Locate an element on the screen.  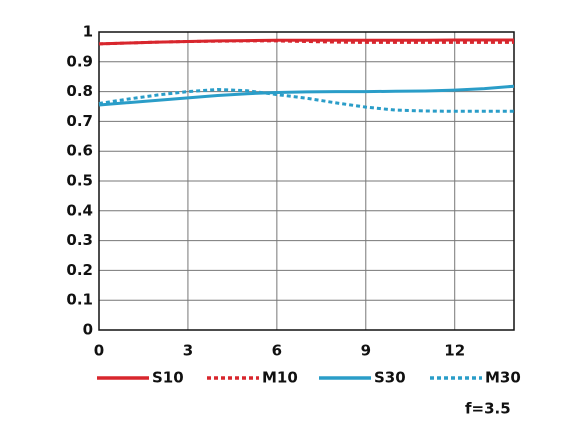
x-tick-label: 12 is located at coordinates (454, 351).